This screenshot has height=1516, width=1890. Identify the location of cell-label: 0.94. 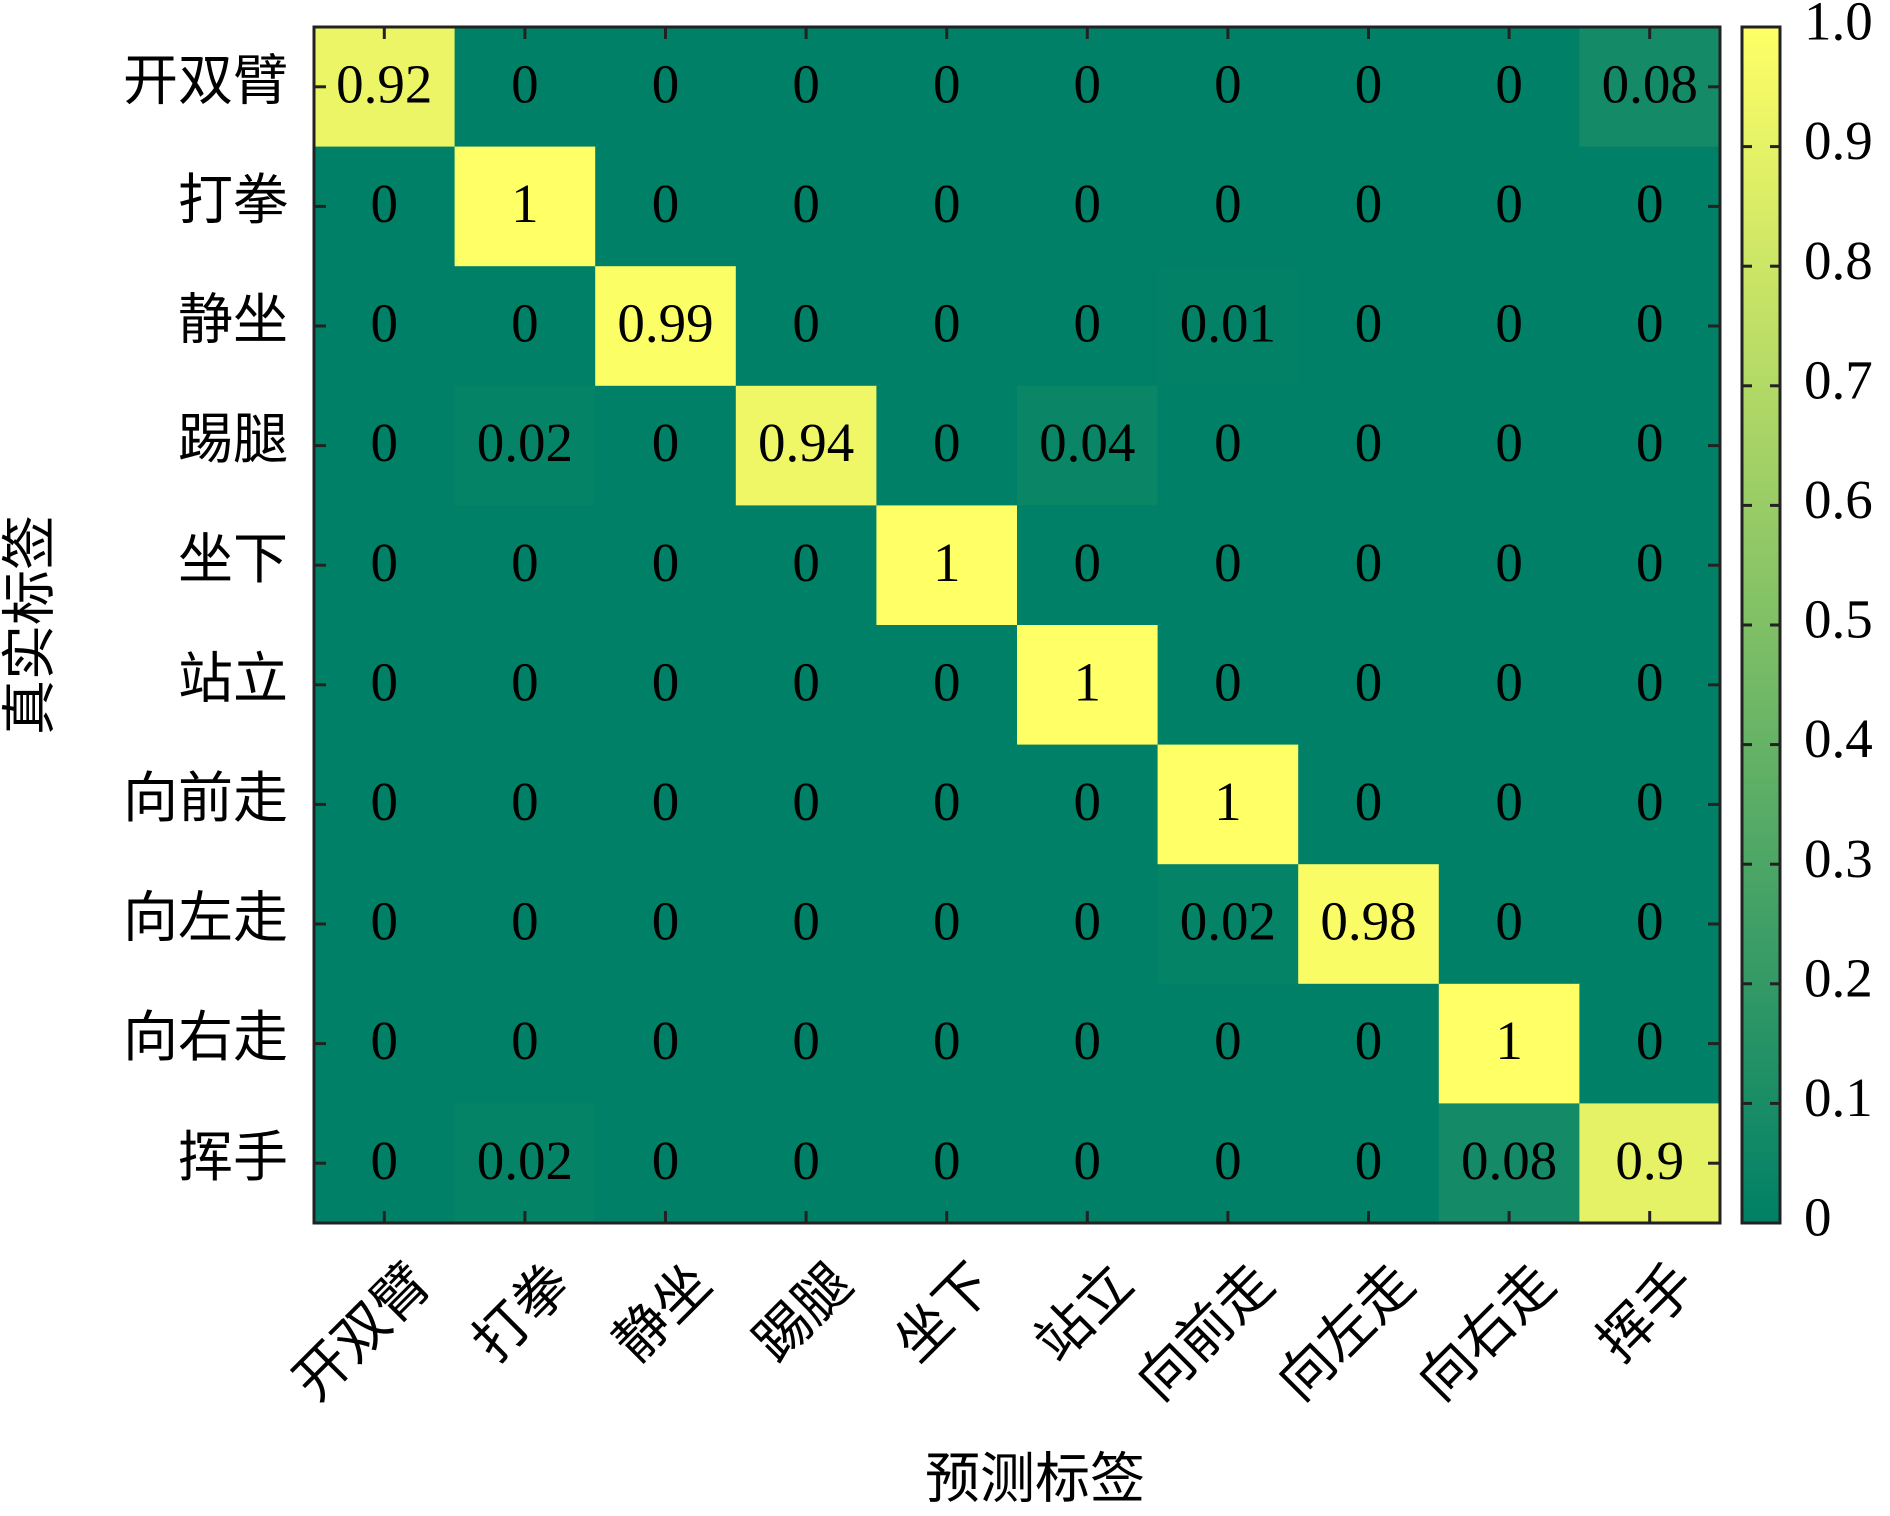
(806, 442).